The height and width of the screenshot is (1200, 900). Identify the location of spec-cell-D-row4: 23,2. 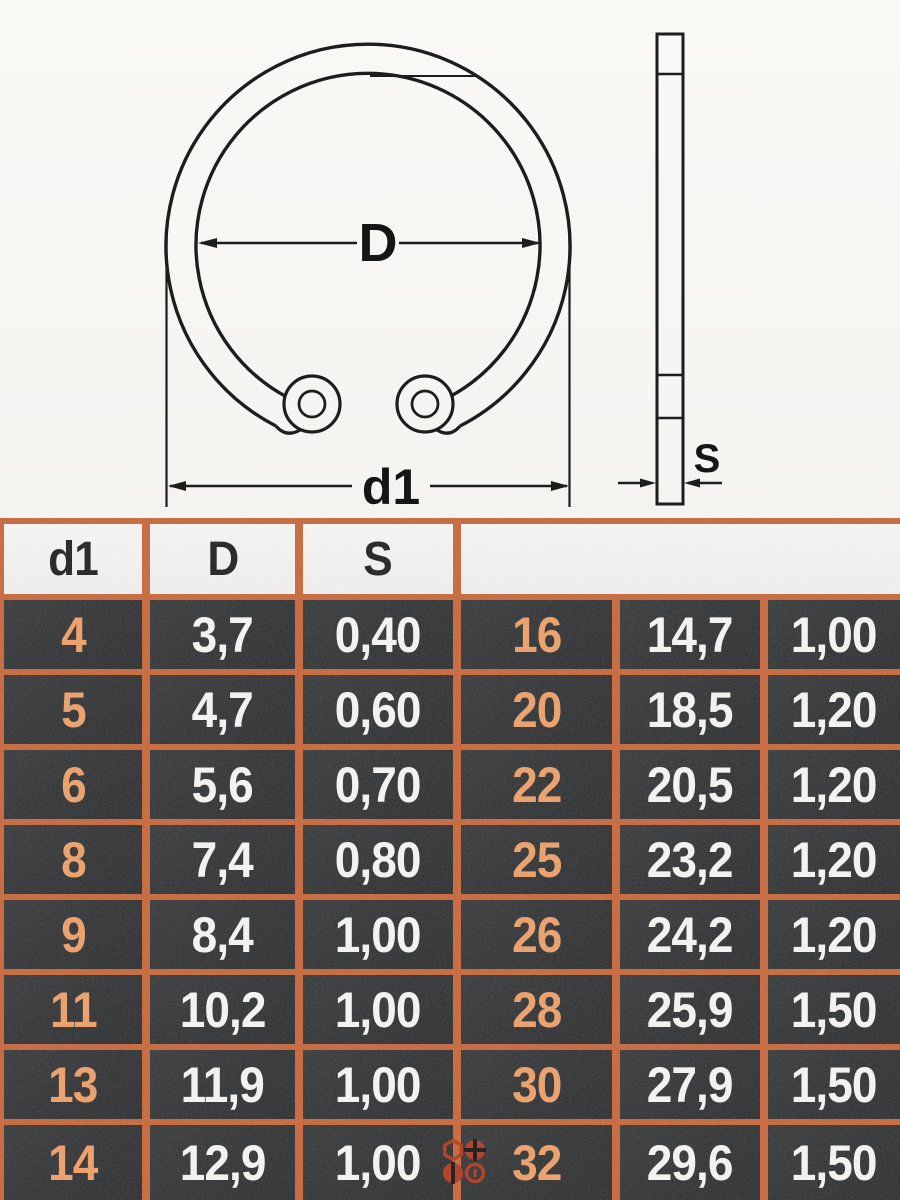
(690, 859).